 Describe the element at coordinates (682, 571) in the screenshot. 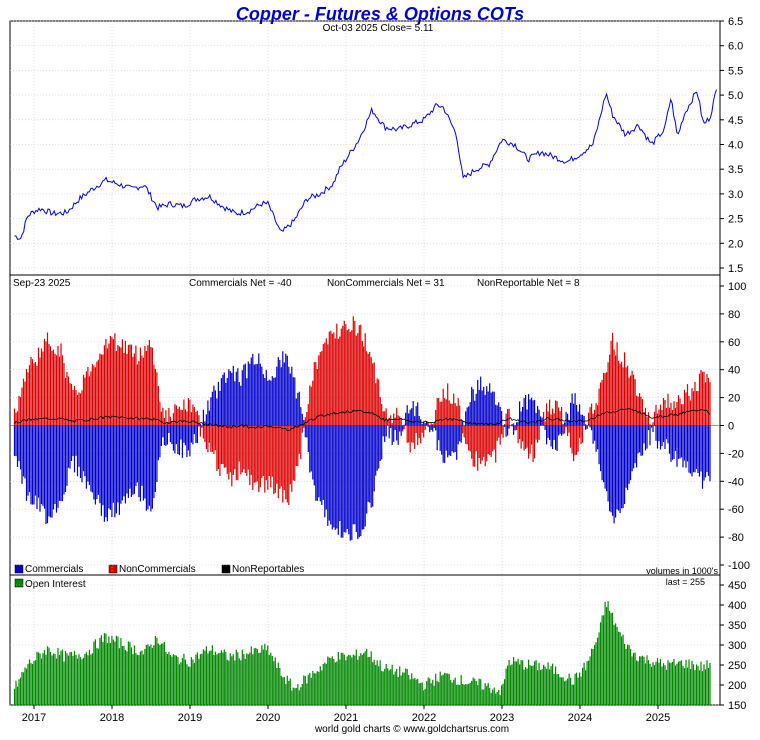

I see `volumes-note: volumes in 1000's` at that location.